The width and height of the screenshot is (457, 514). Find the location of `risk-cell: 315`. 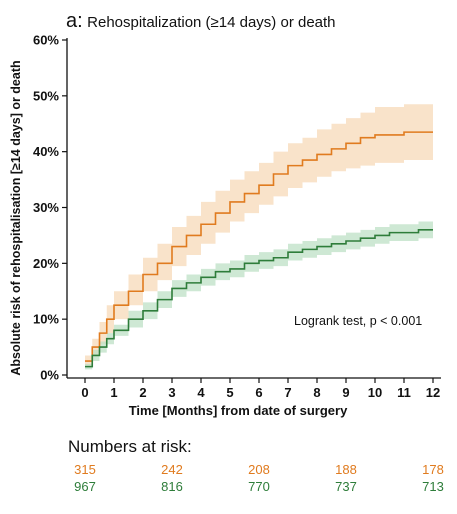

risk-cell: 315 is located at coordinates (85, 469).